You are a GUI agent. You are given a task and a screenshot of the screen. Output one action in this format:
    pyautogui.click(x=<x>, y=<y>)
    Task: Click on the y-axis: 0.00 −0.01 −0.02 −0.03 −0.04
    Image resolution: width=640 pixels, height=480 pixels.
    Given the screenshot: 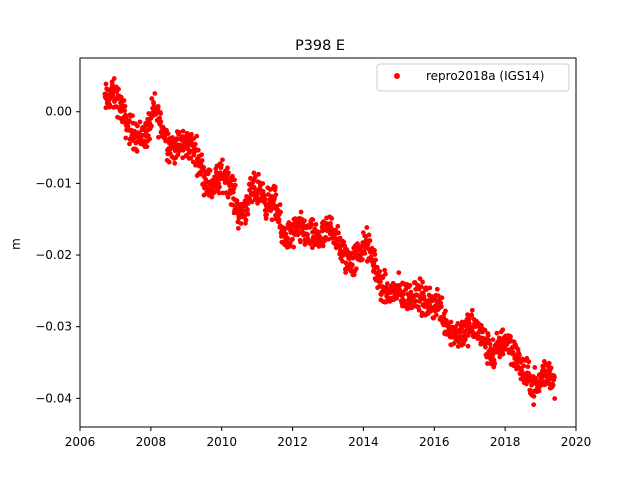 What is the action you would take?
    pyautogui.click(x=57, y=255)
    